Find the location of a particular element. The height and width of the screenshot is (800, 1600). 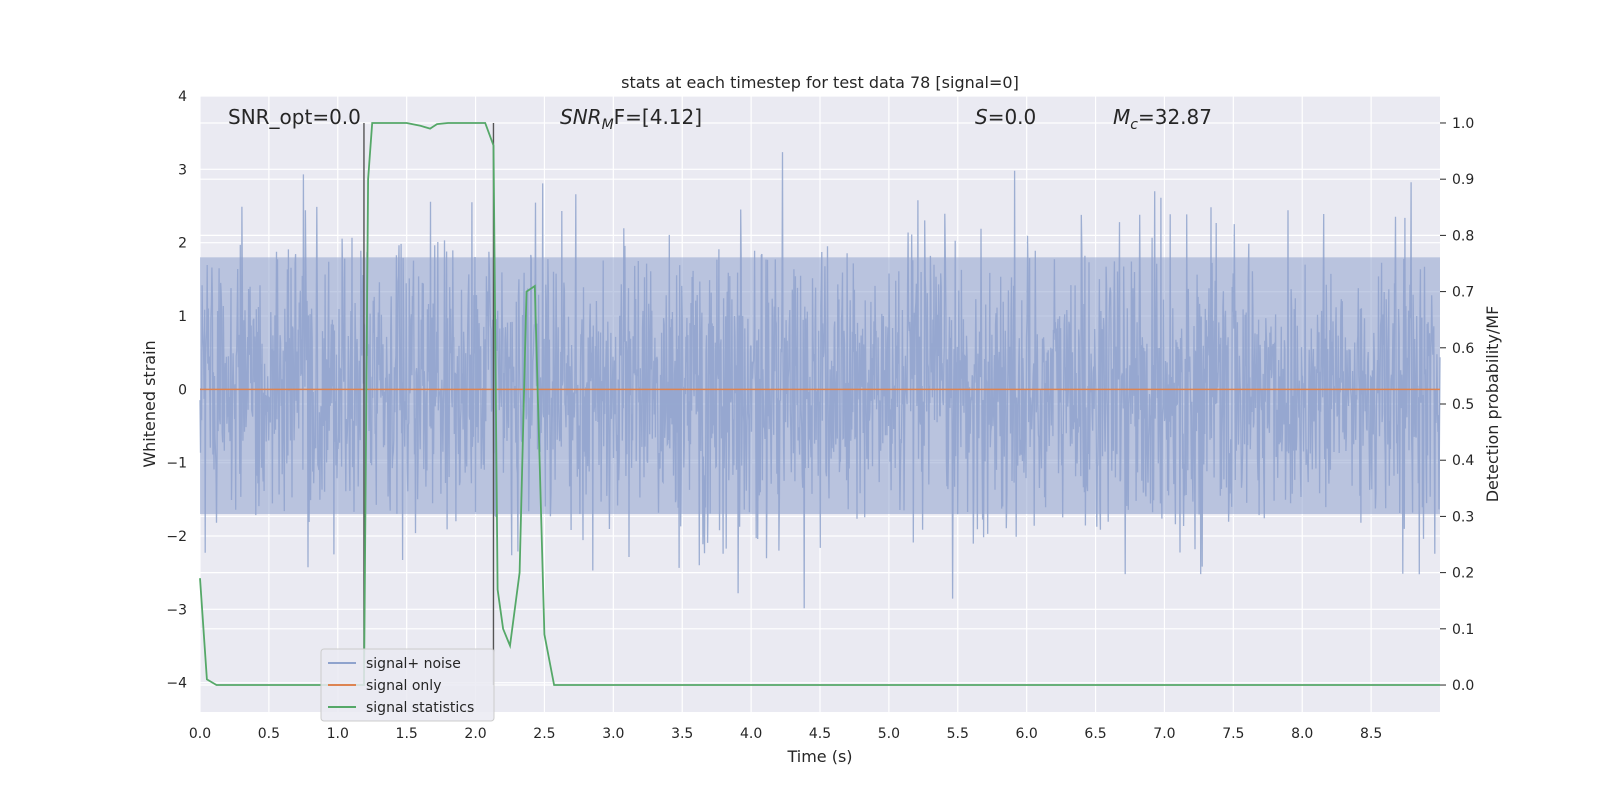

y2-tick-label: 0.0 is located at coordinates (1463, 686).